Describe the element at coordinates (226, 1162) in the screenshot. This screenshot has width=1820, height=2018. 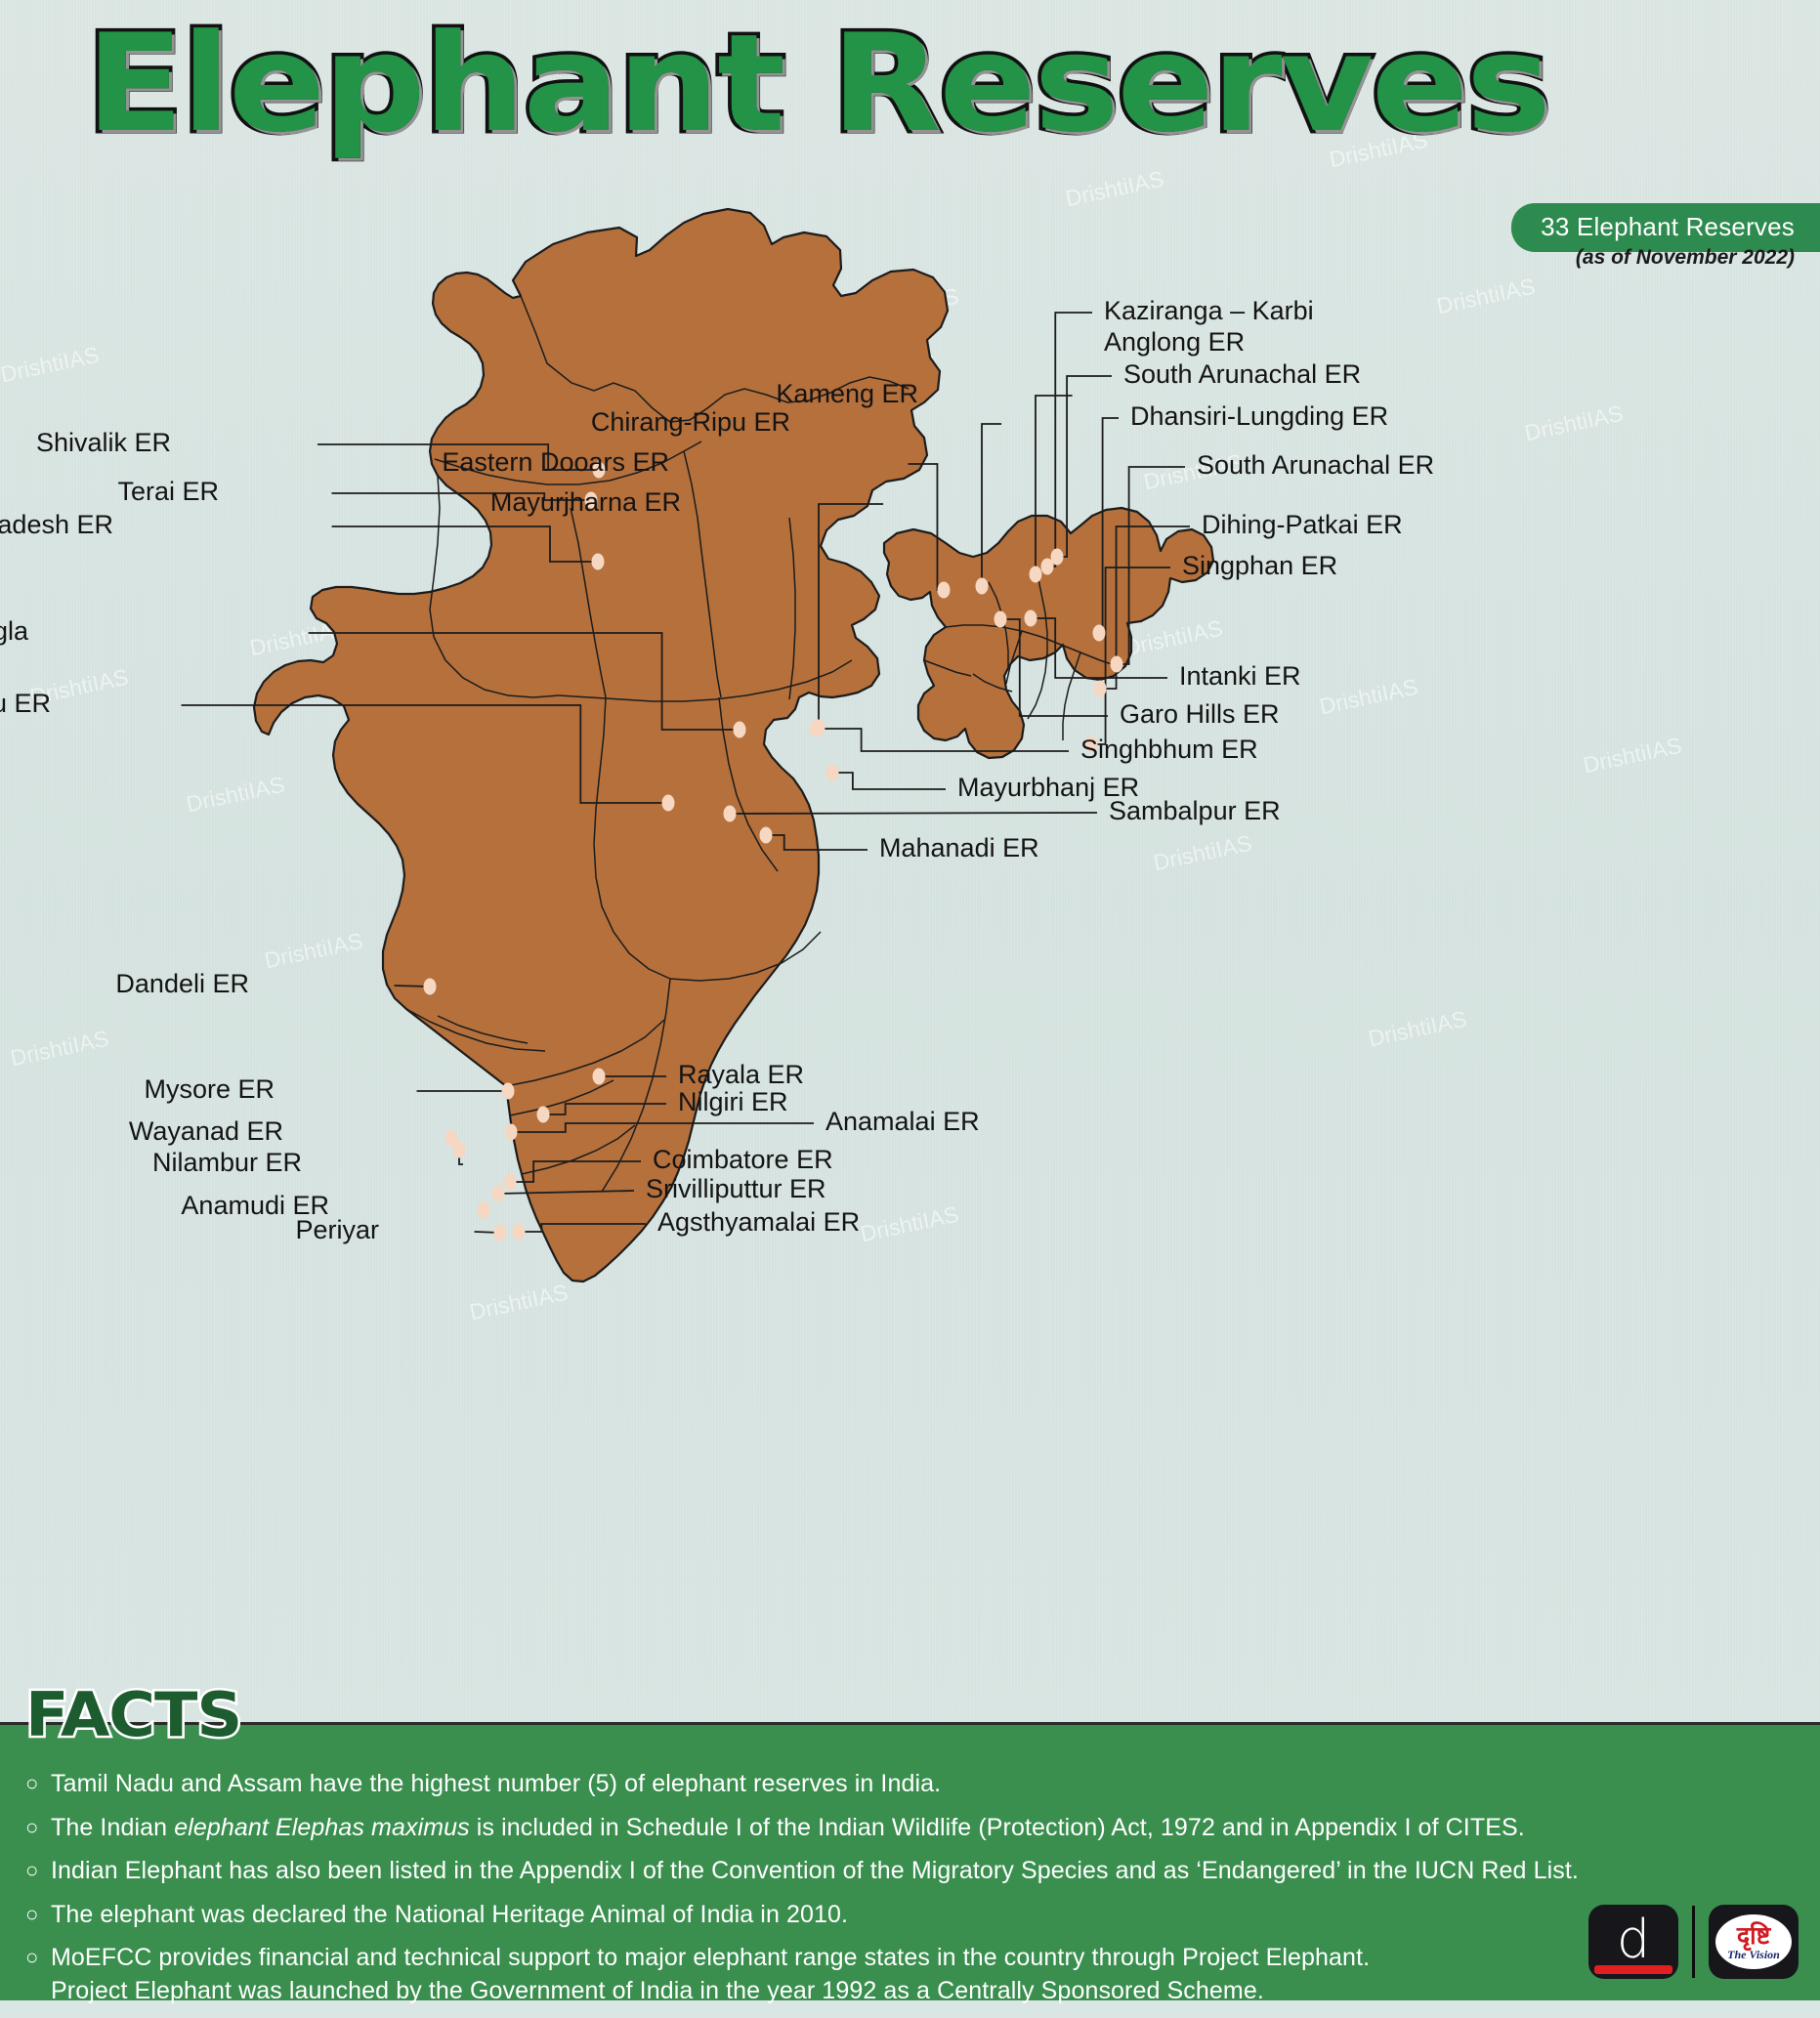
I see `reserve-label: Nilambur ER` at that location.